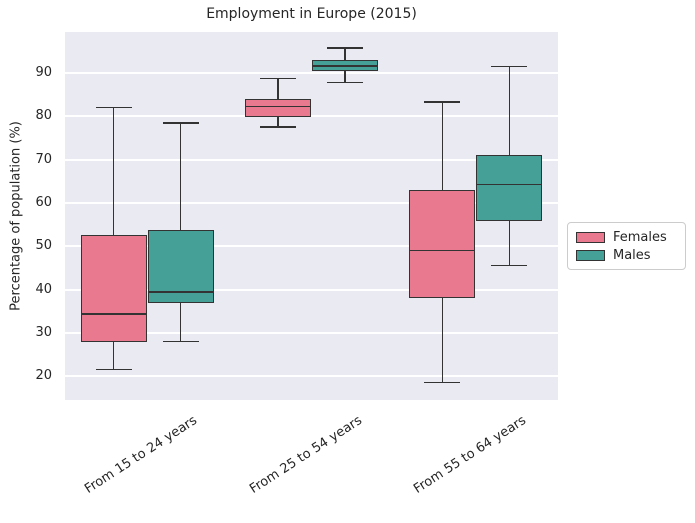  Describe the element at coordinates (43, 116) in the screenshot. I see `y-tick-label-80: 80` at that location.